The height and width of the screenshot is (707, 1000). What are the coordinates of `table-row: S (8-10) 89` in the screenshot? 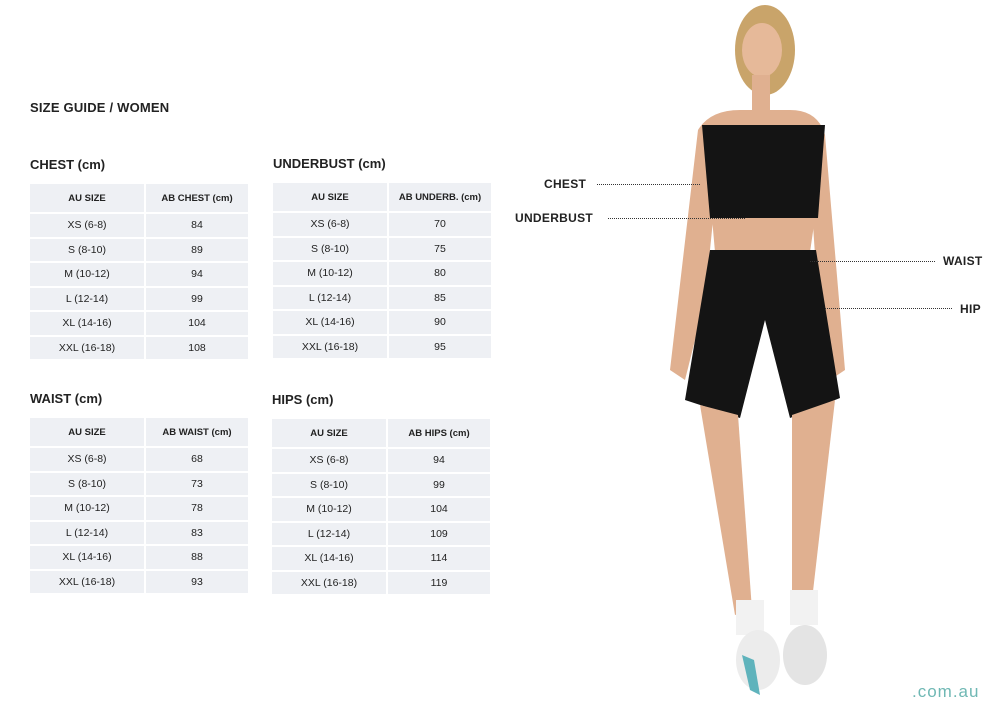 It's located at (139, 249).